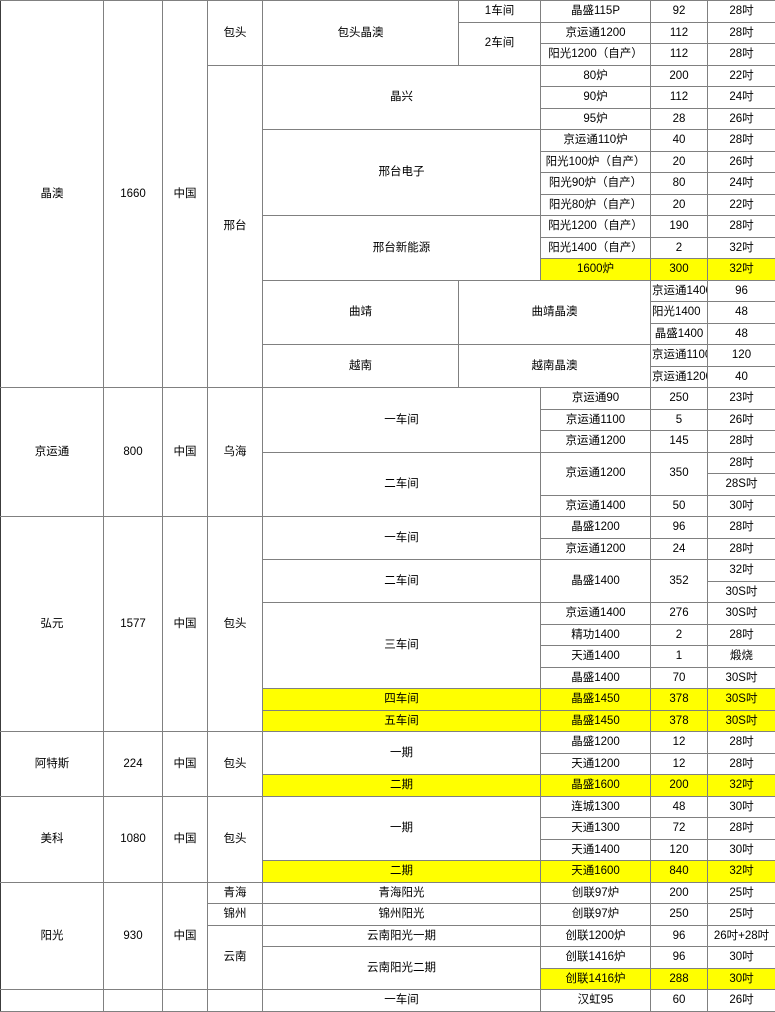 The height and width of the screenshot is (1012, 775). I want to click on cell-model: 天通1600, so click(596, 872).